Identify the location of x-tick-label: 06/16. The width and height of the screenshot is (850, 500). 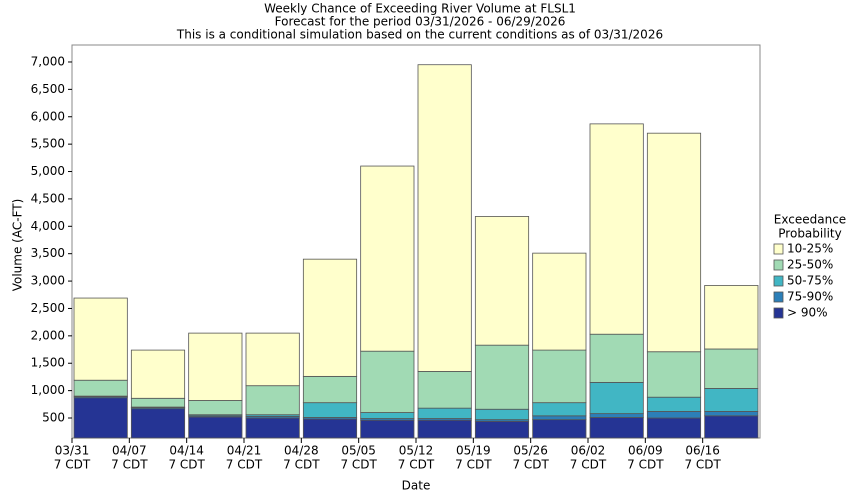
(702, 451).